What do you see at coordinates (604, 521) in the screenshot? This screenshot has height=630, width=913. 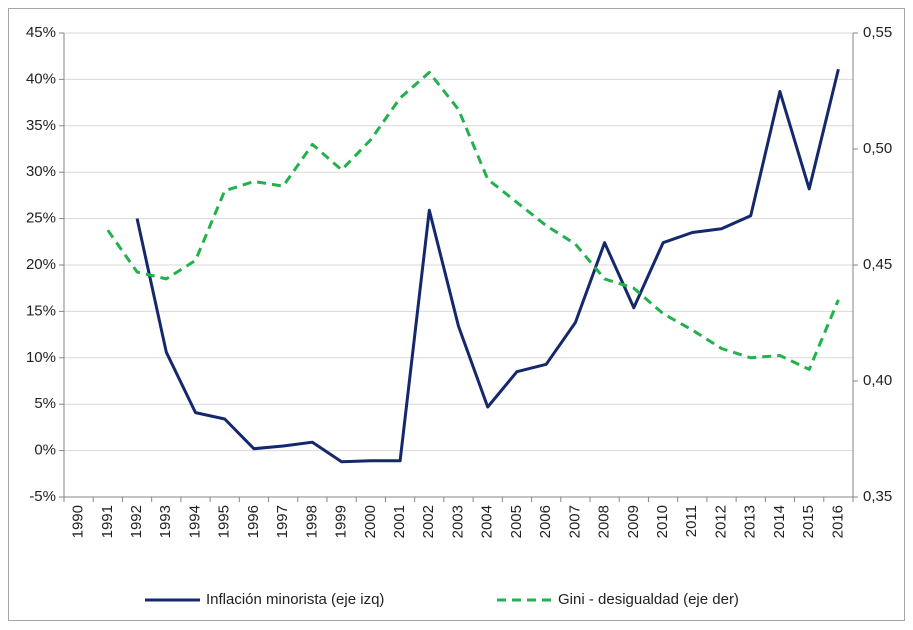 I see `x-tick-label: 2008` at bounding box center [604, 521].